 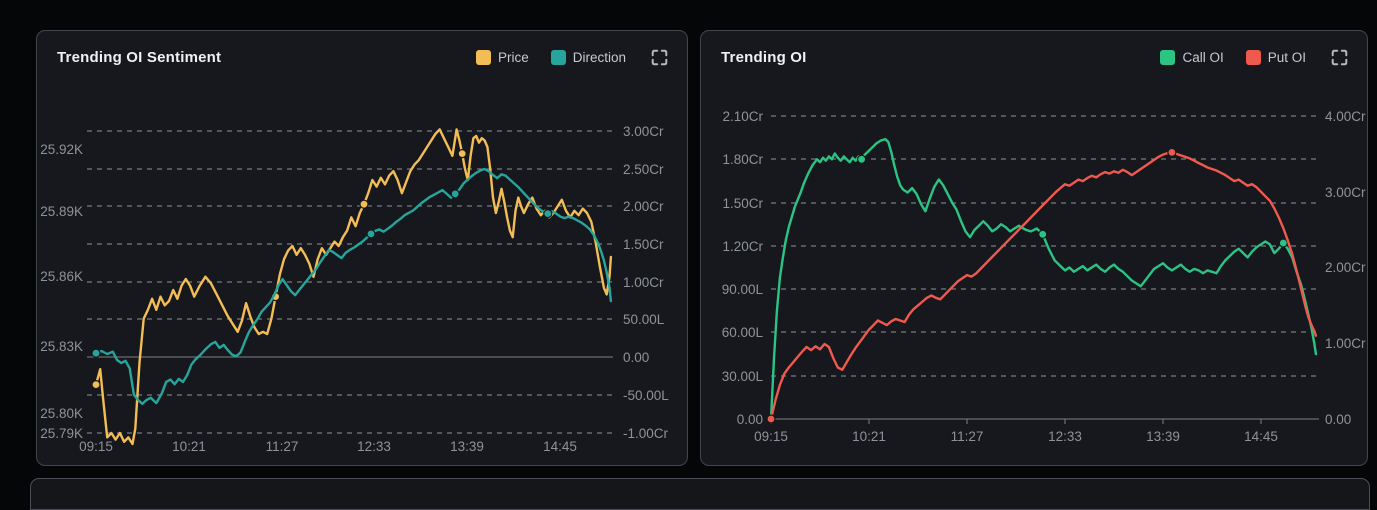 I want to click on svg-text: 60.00L, so click(x=743, y=332).